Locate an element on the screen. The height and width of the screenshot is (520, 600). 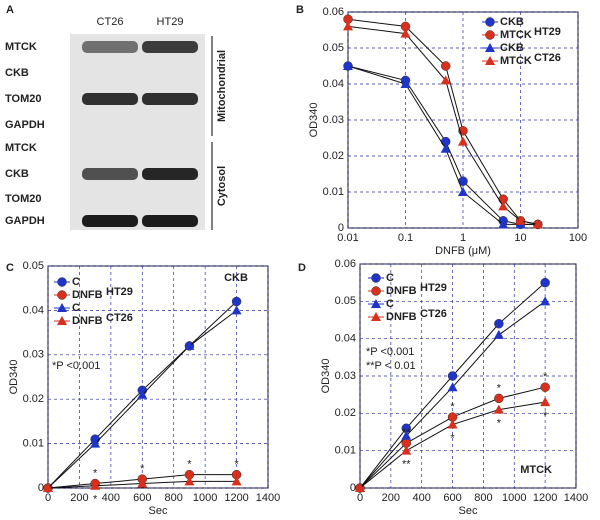
x-axis-label: DNFB (μM) is located at coordinates (463, 251).